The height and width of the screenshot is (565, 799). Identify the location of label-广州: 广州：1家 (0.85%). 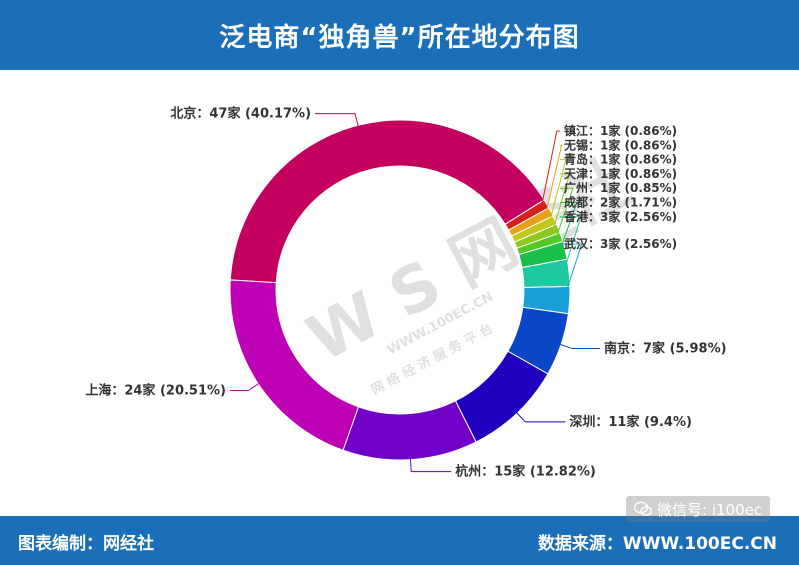
(620, 187).